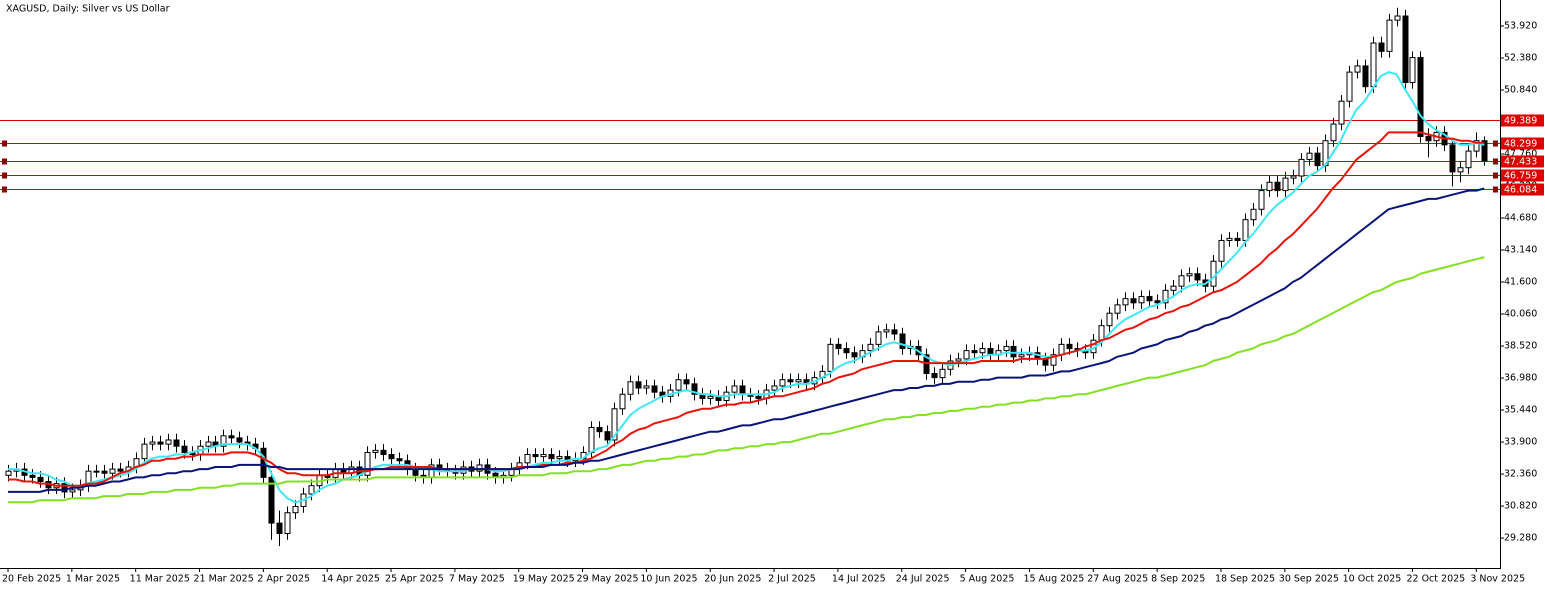  Describe the element at coordinates (31, 579) in the screenshot. I see `x-tick-label: 20 Feb 2025` at that location.